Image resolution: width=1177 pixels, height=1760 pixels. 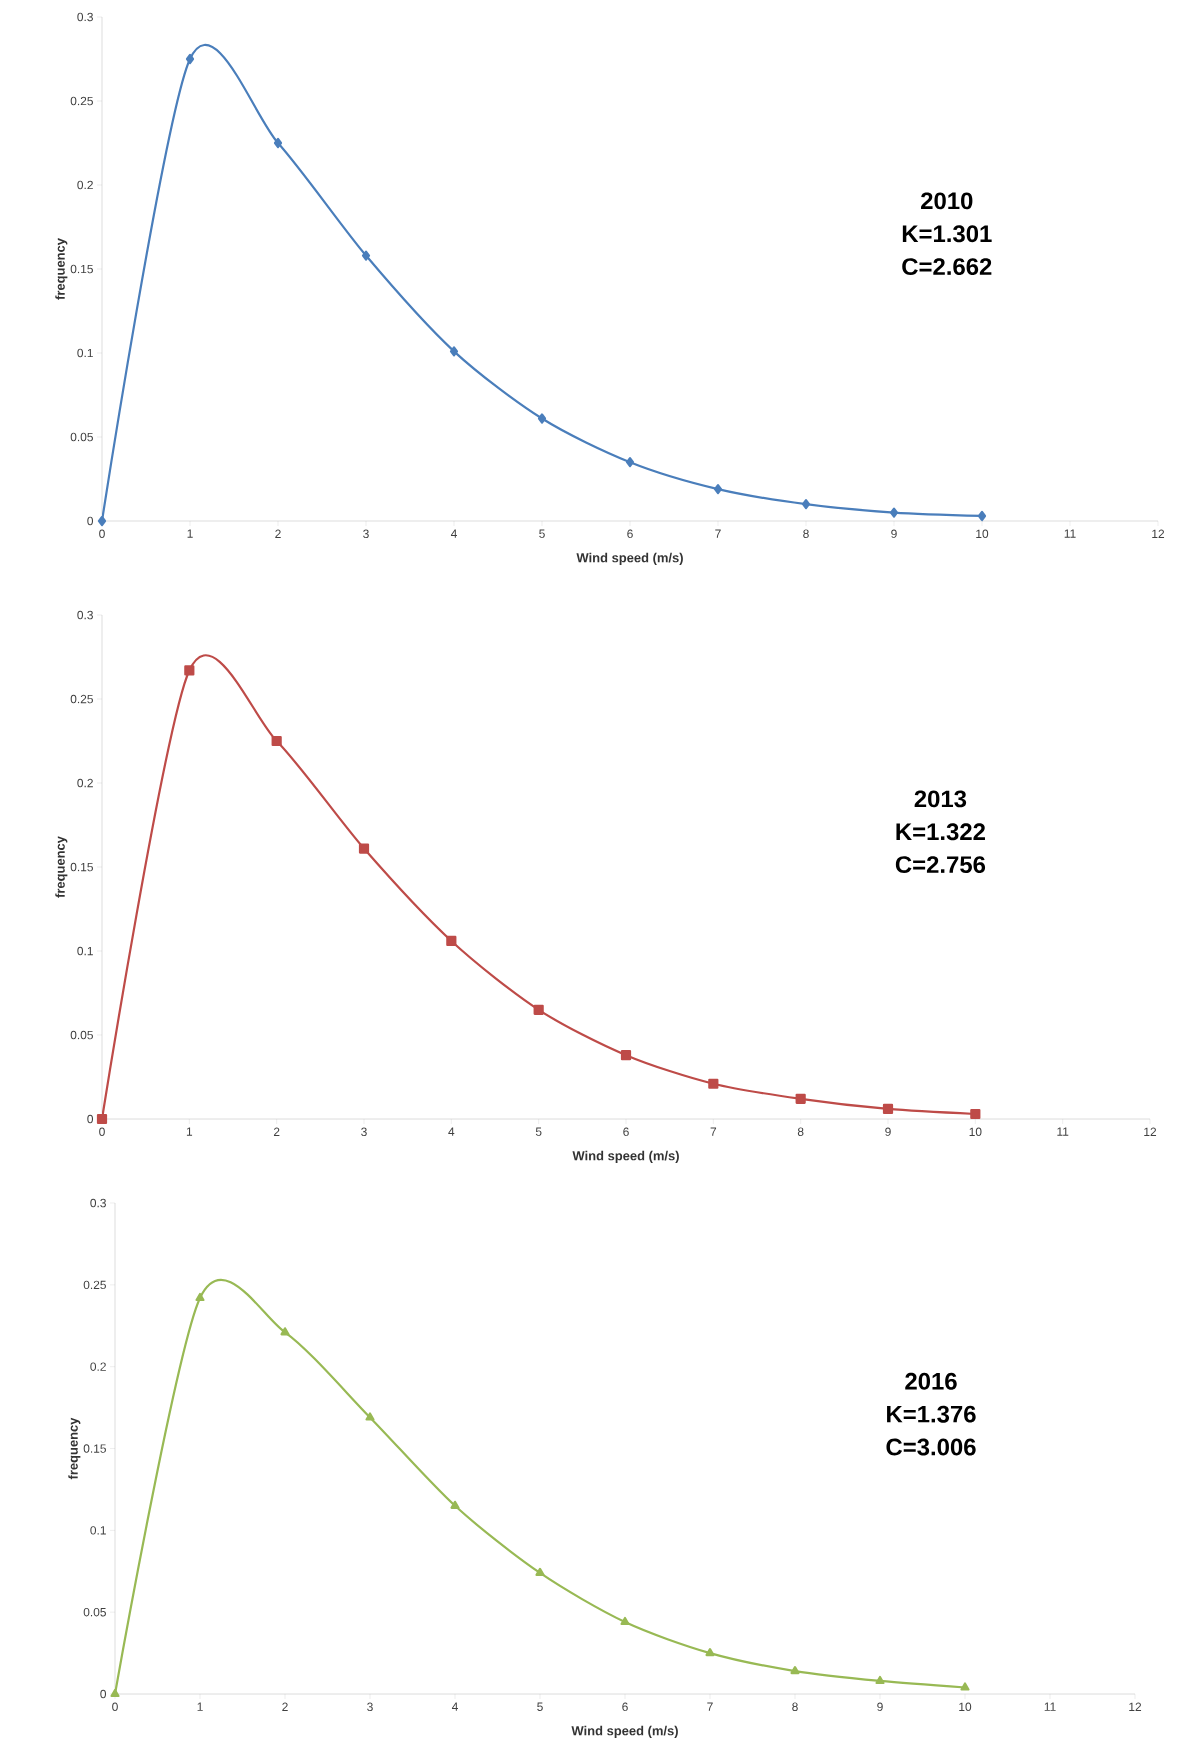 I want to click on annotation: C=3.006, so click(x=931, y=1447).